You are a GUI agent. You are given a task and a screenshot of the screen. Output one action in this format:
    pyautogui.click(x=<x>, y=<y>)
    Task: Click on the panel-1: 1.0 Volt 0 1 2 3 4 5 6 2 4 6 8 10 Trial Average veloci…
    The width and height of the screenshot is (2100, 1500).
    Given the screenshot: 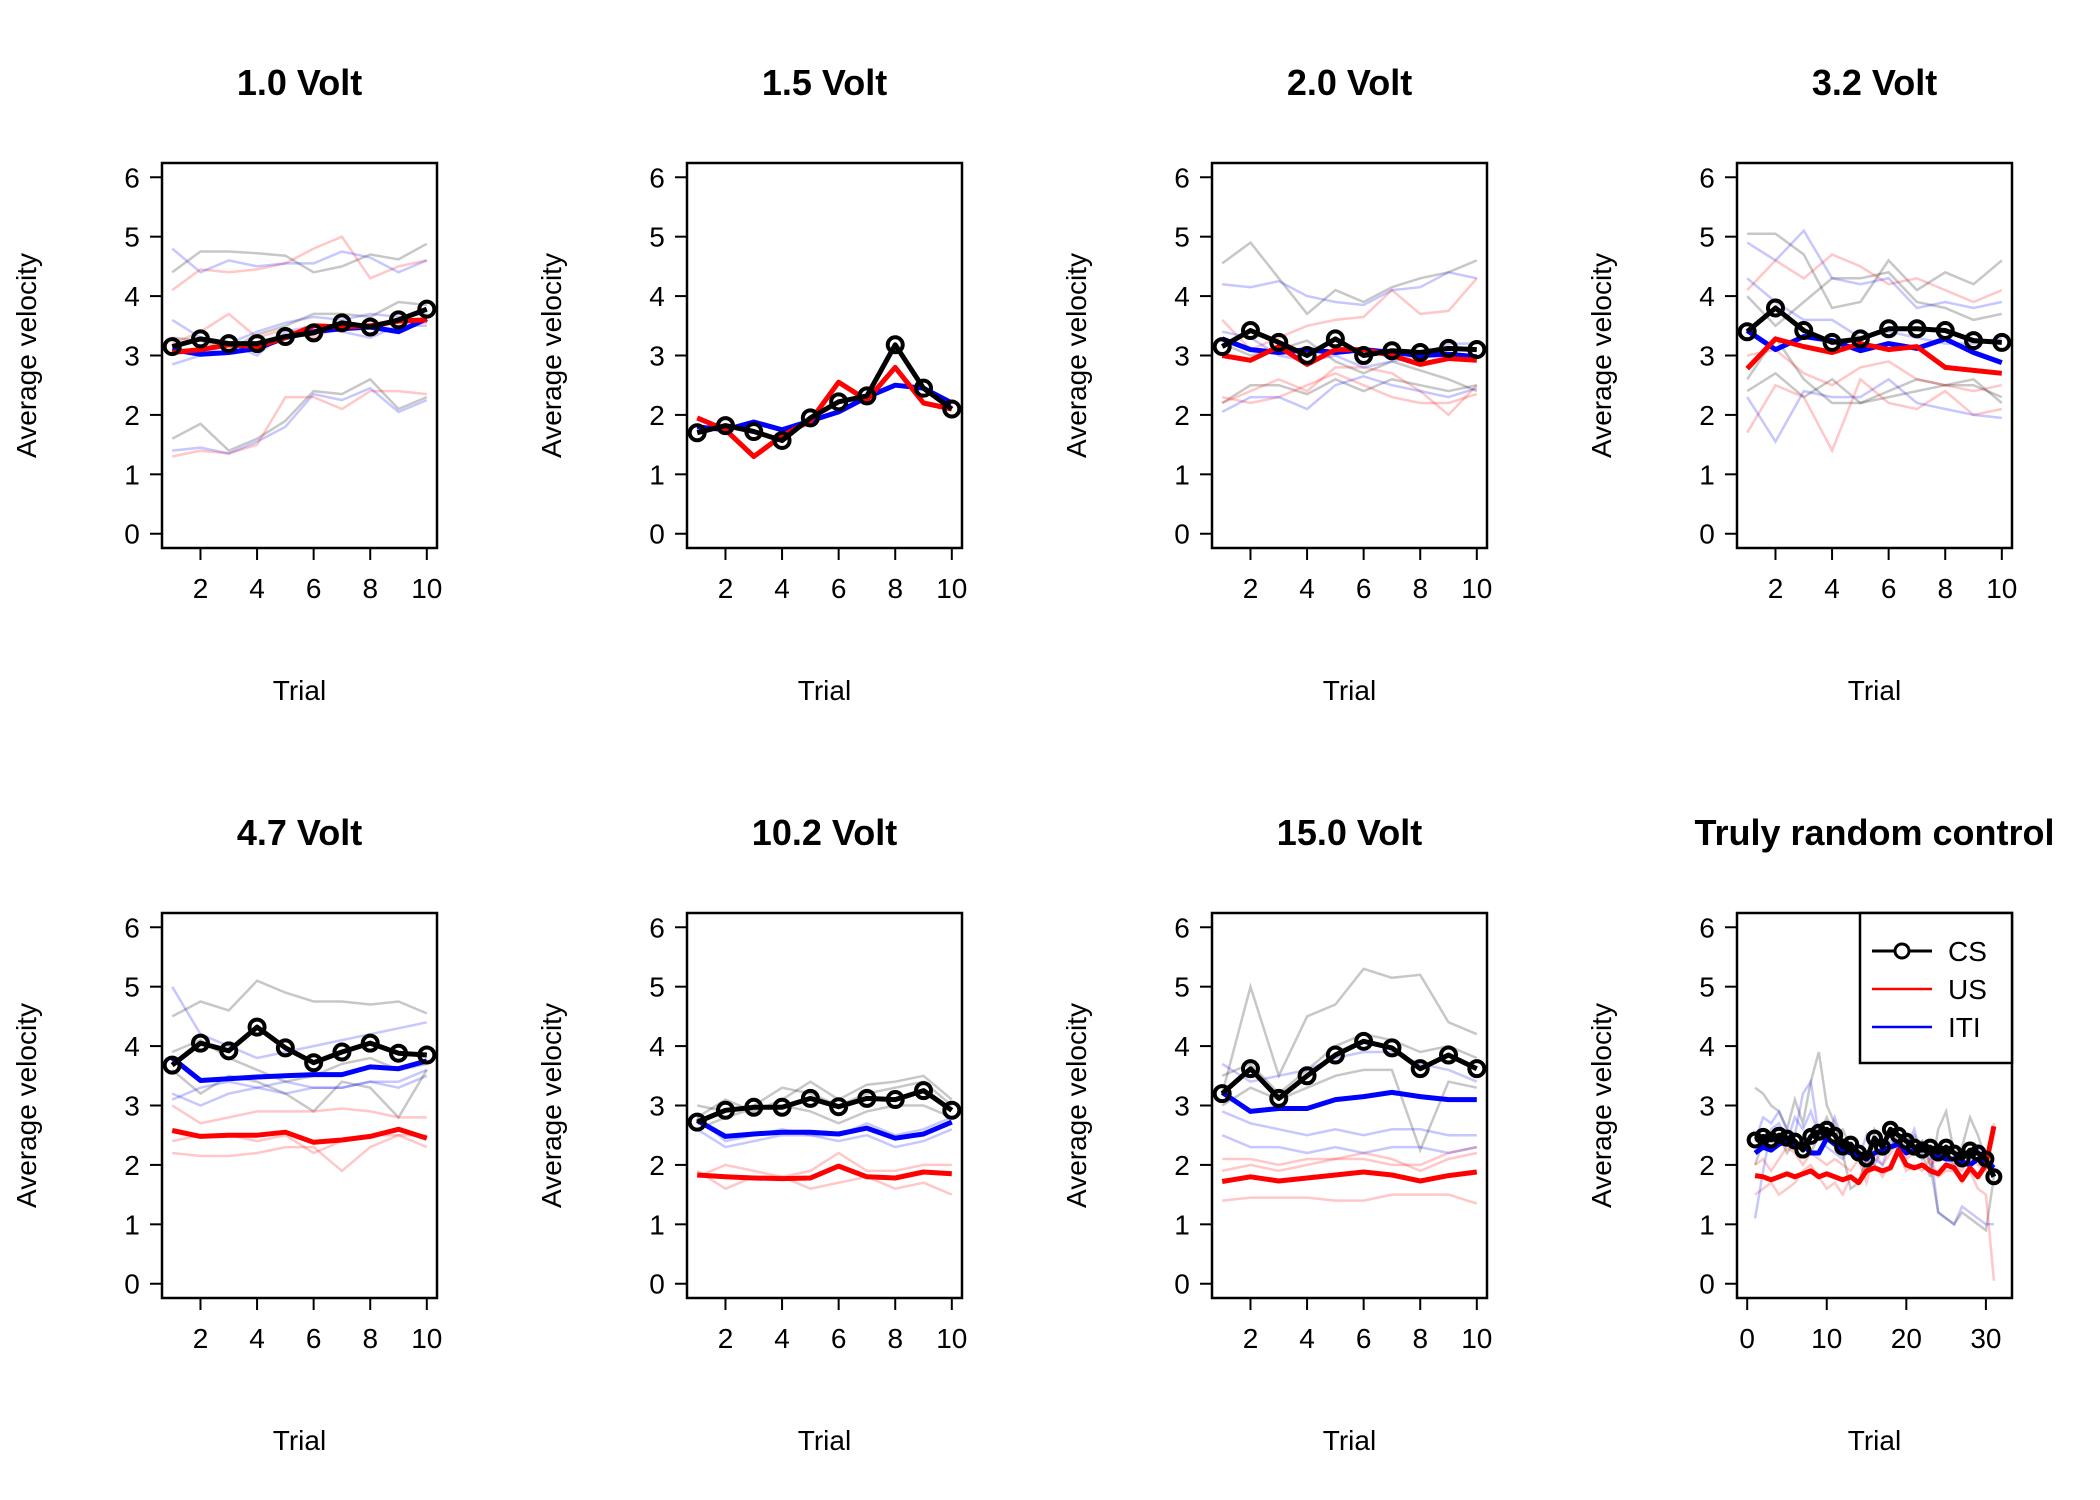 What is the action you would take?
    pyautogui.click(x=226, y=384)
    